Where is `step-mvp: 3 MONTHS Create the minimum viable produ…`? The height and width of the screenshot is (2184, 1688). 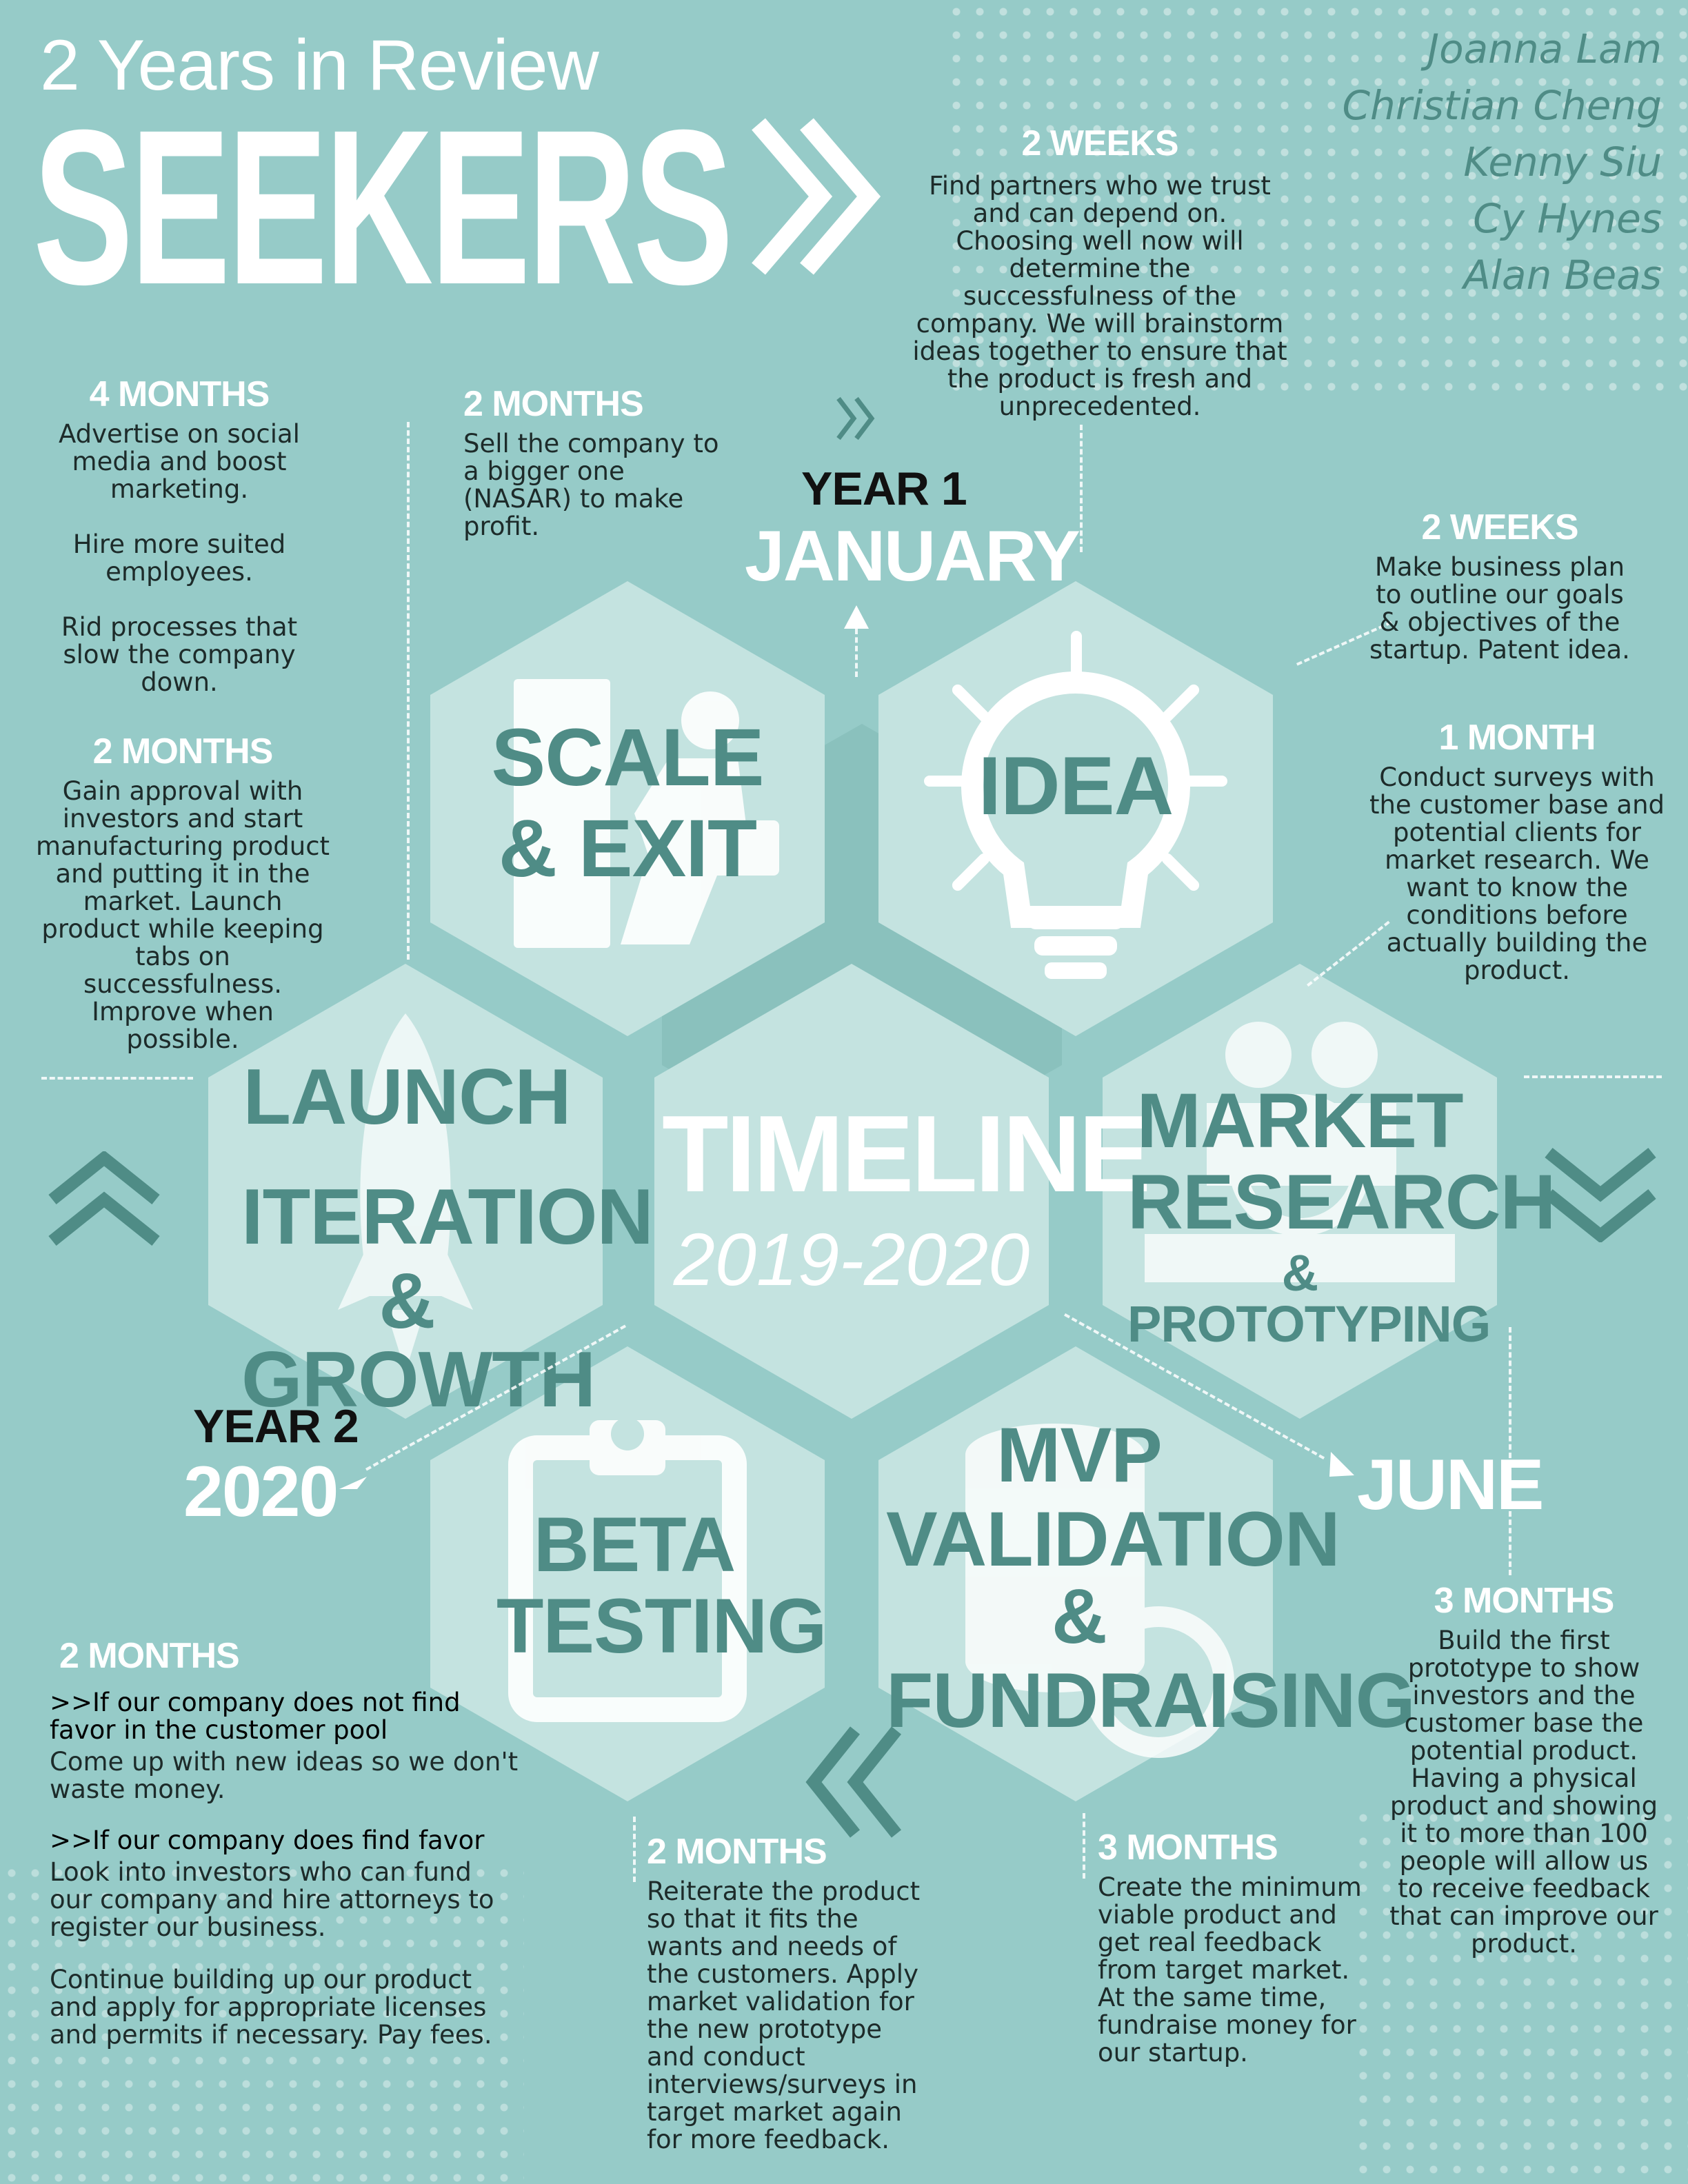 step-mvp: 3 MONTHS Create the minimum viable produ… is located at coordinates (1236, 1947).